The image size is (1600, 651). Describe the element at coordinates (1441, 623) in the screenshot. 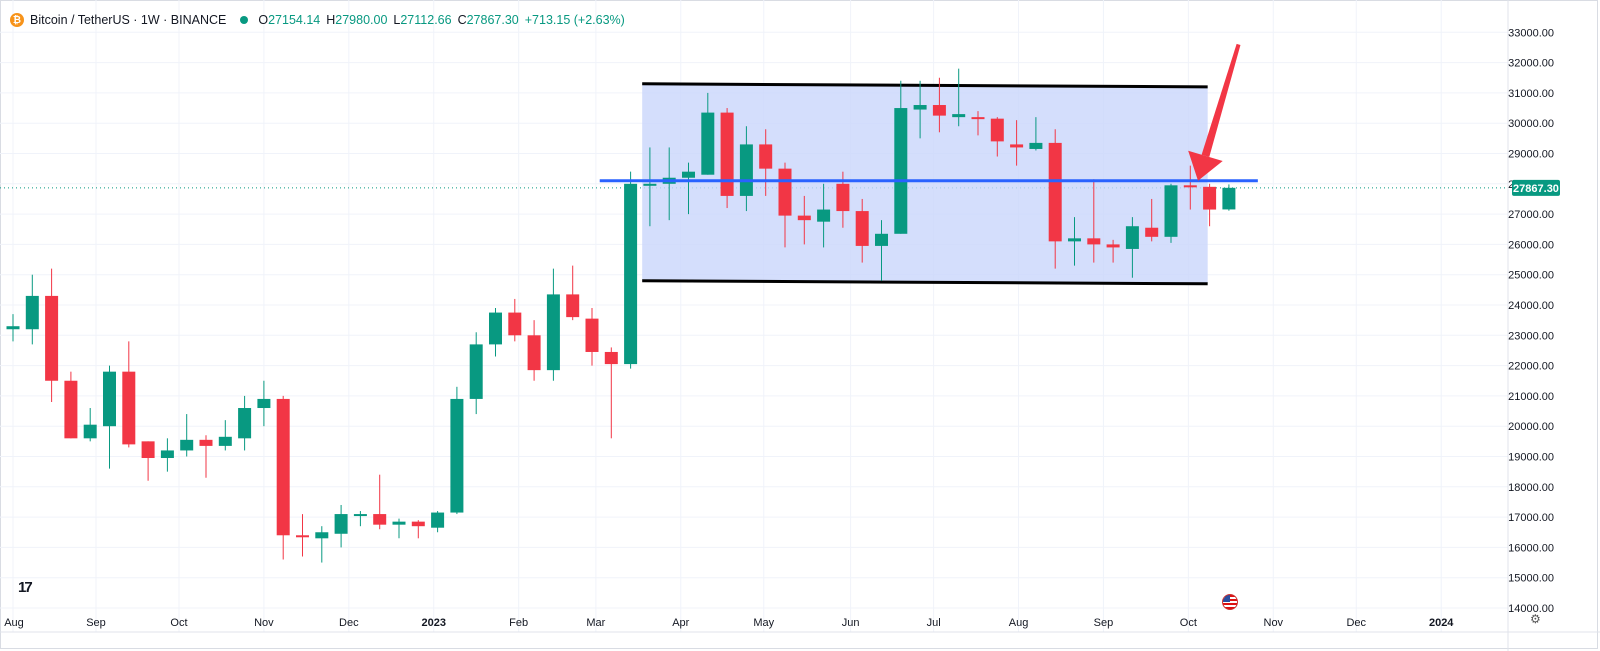

I see `time-tick-label: 2024` at that location.